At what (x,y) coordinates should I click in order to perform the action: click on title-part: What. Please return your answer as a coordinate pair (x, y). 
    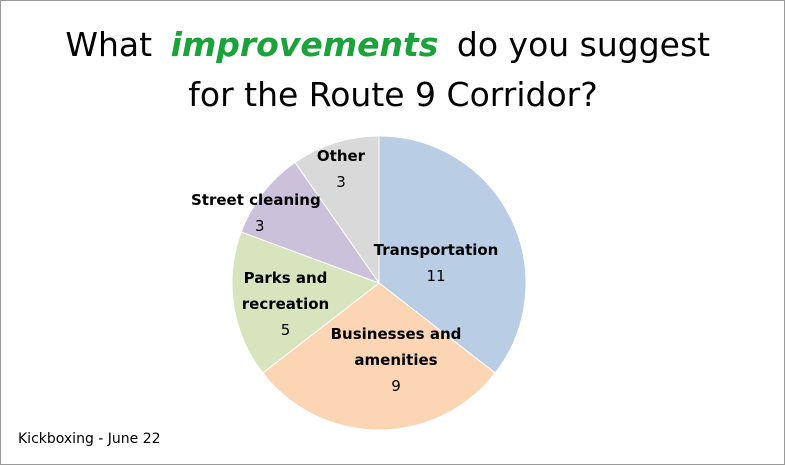
    Looking at the image, I should click on (108, 44).